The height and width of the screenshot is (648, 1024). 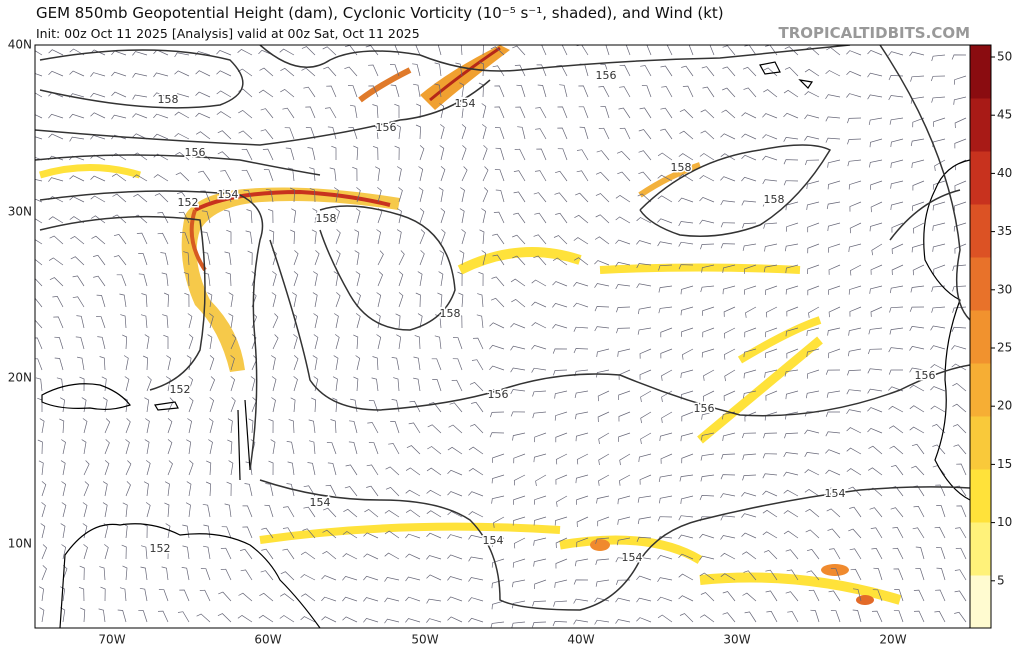 What do you see at coordinates (465, 103) in the screenshot?
I see `contour-label: 154` at bounding box center [465, 103].